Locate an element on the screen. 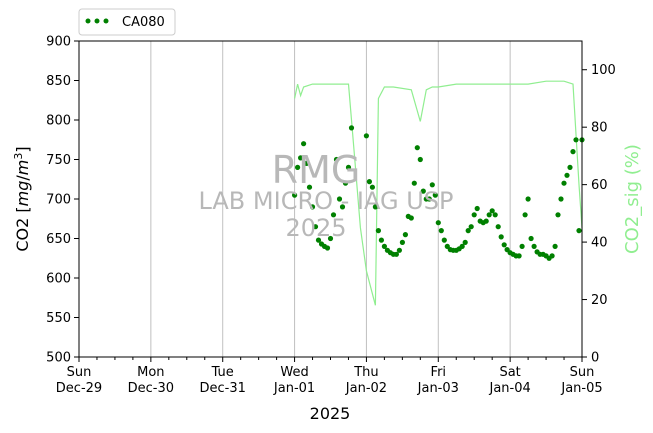  x-tick-label-day: Fri is located at coordinates (439, 372).